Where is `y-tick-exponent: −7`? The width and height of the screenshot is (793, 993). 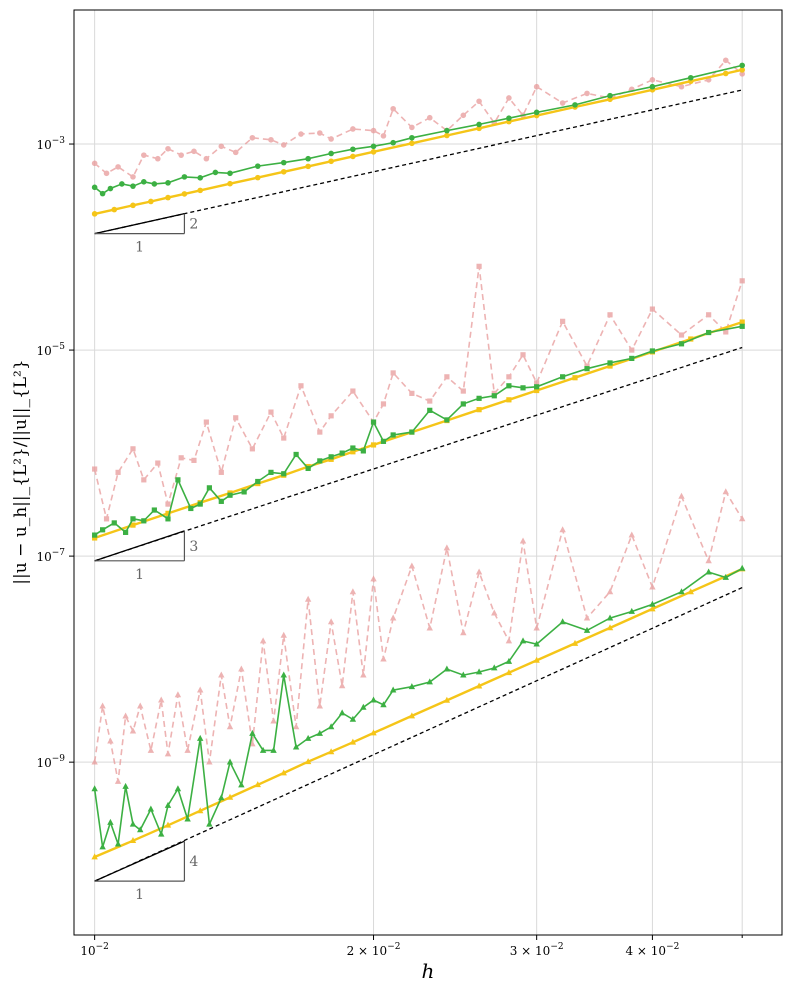 y-tick-exponent: −7 is located at coordinates (59, 553).